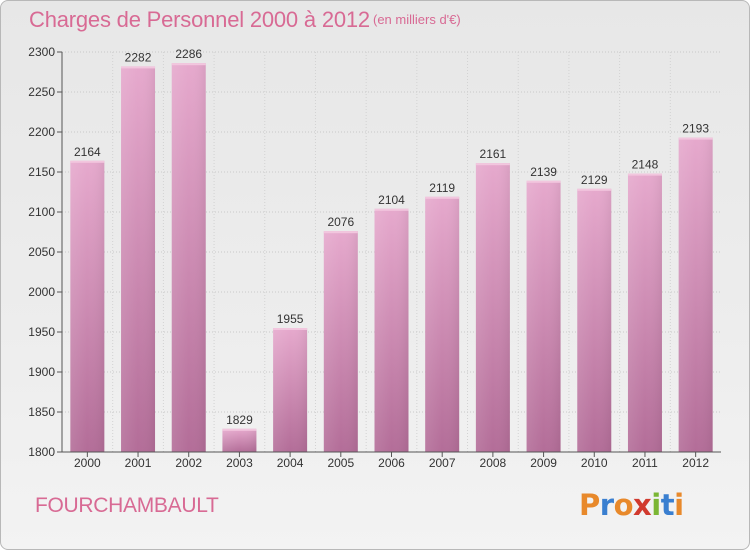  I want to click on logo-letter: t, so click(667, 505).